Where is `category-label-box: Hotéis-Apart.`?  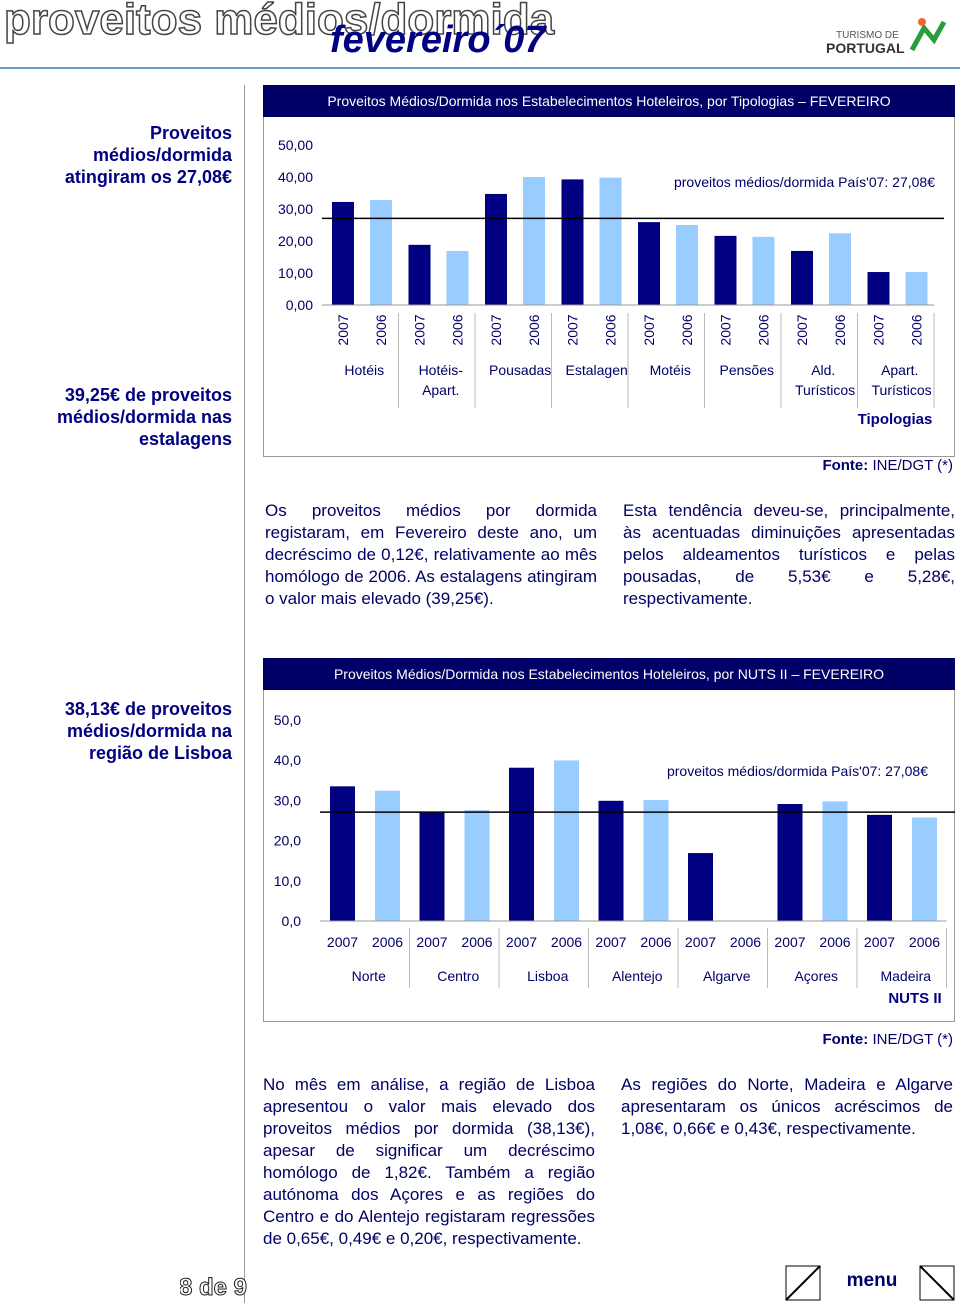
category-label-box: Hotéis-Apart. is located at coordinates (440, 380).